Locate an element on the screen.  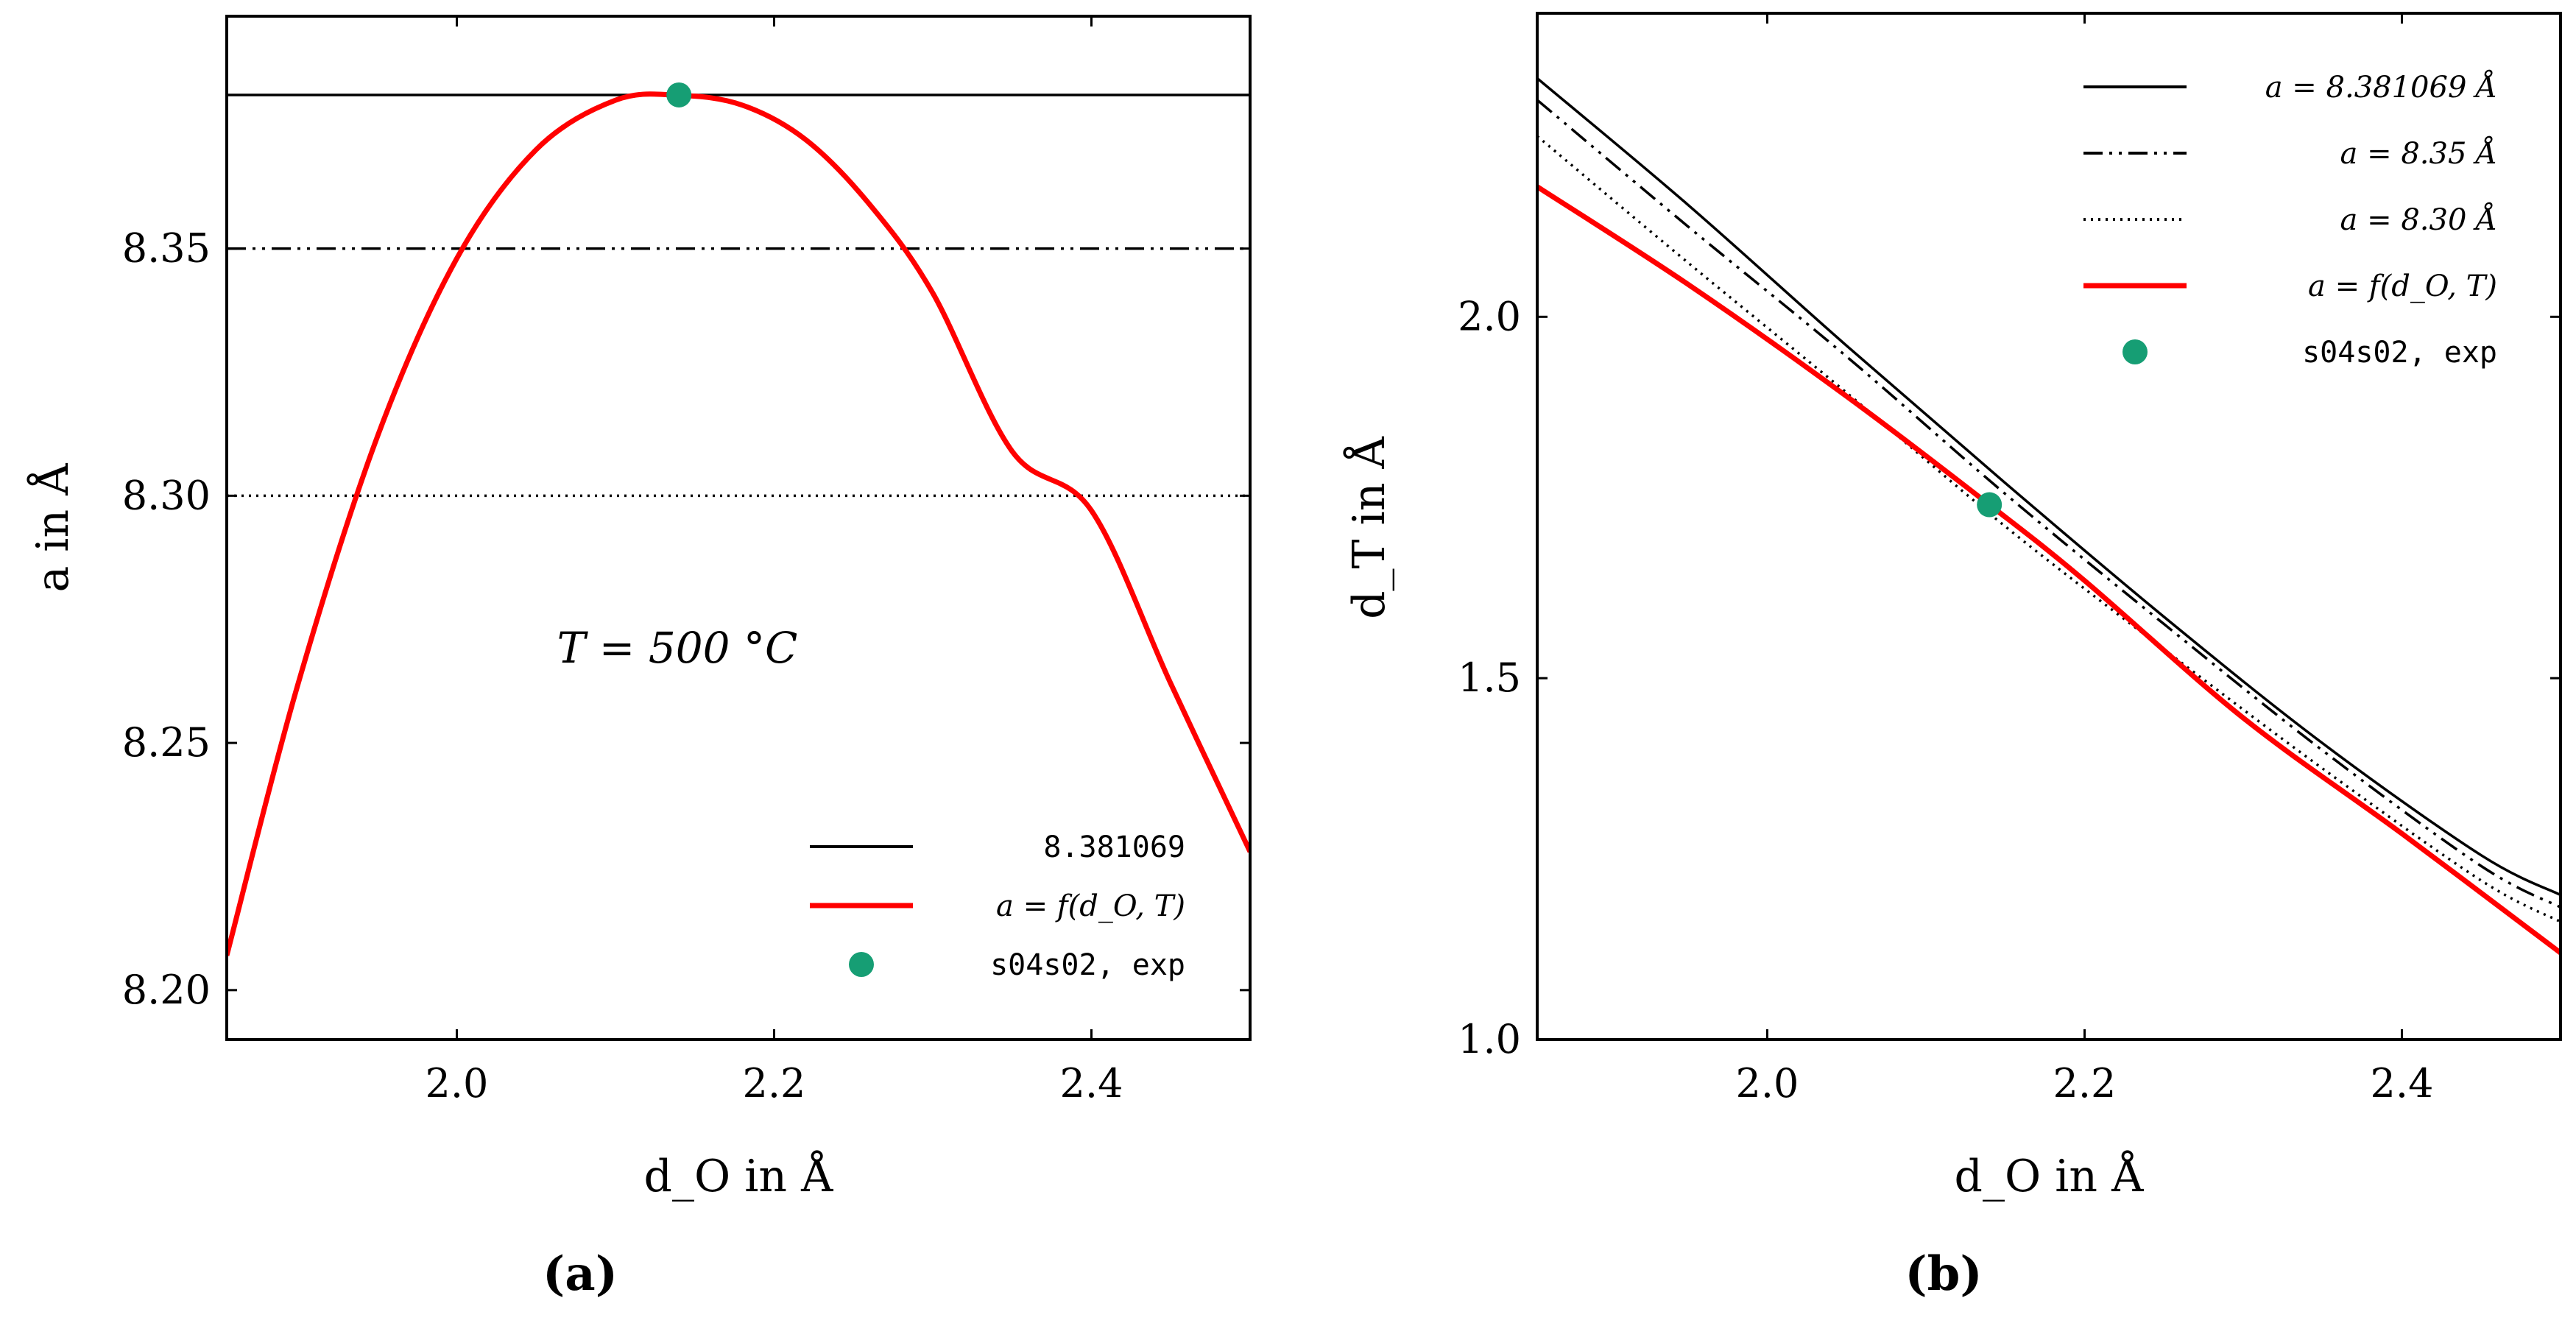
panel-a-x-axis-label: d_O in Å is located at coordinates (739, 1176).